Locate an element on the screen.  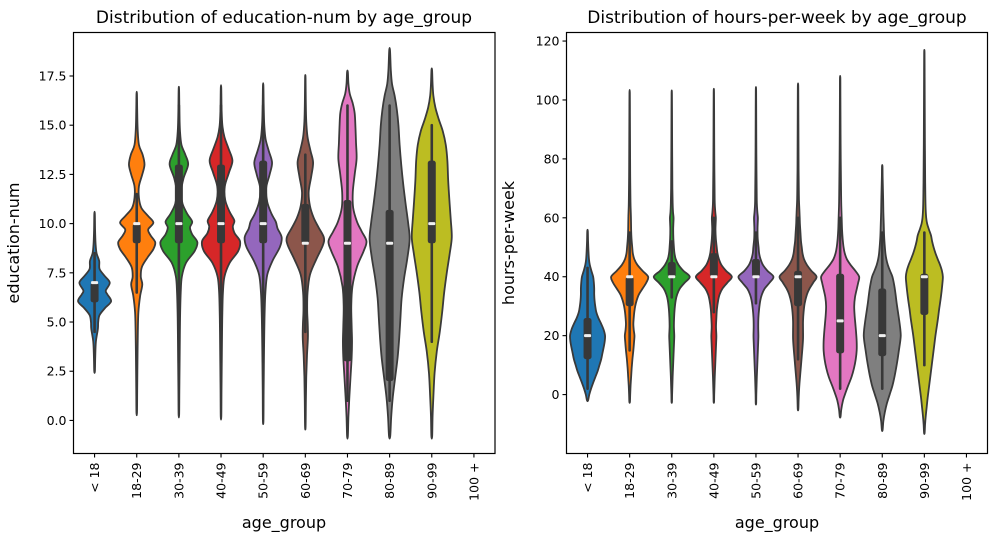
y-tick-label: 2.5 is located at coordinates (57, 371).